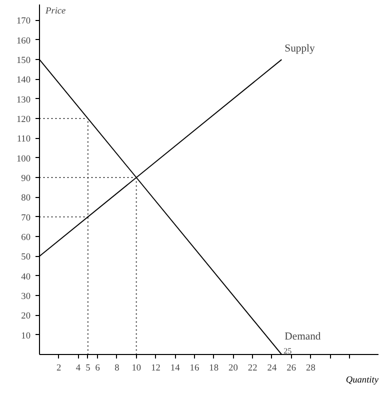  Describe the element at coordinates (291, 369) in the screenshot. I see `x-tick-label: 26` at that location.